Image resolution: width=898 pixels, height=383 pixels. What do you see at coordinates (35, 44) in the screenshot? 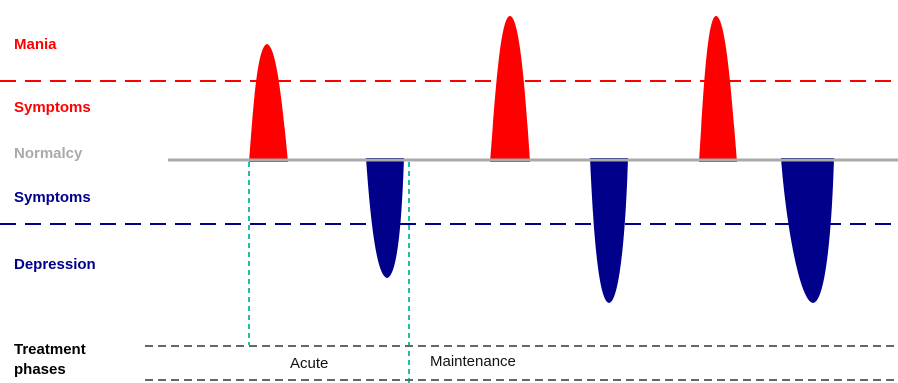
I see `mania-label: Mania` at bounding box center [35, 44].